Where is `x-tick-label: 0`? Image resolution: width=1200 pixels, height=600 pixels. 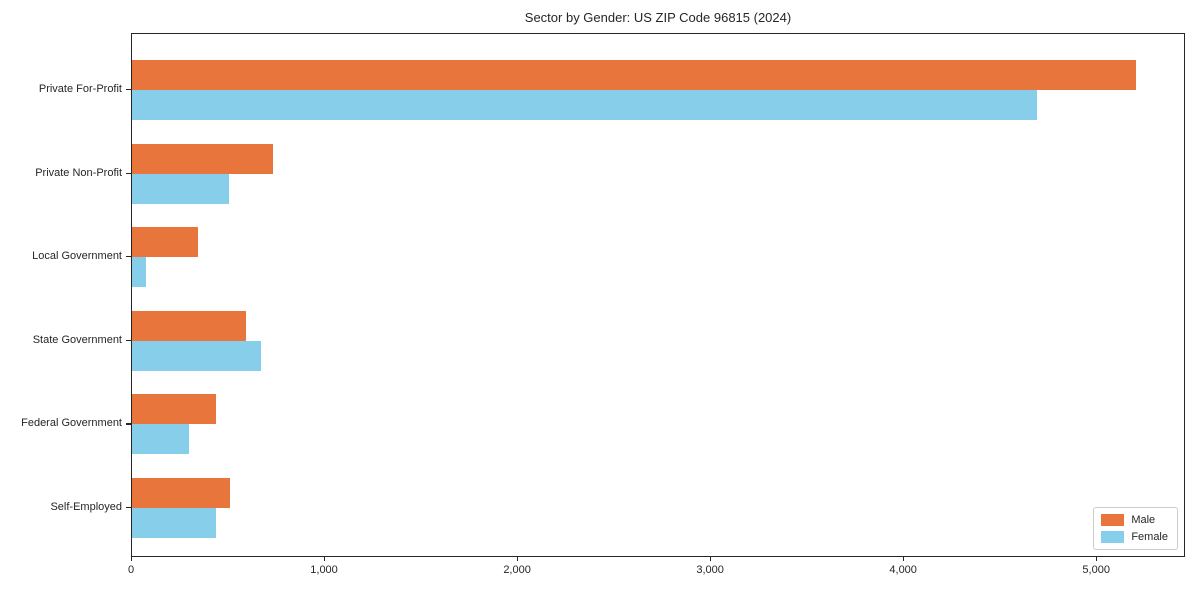 x-tick-label: 0 is located at coordinates (131, 570).